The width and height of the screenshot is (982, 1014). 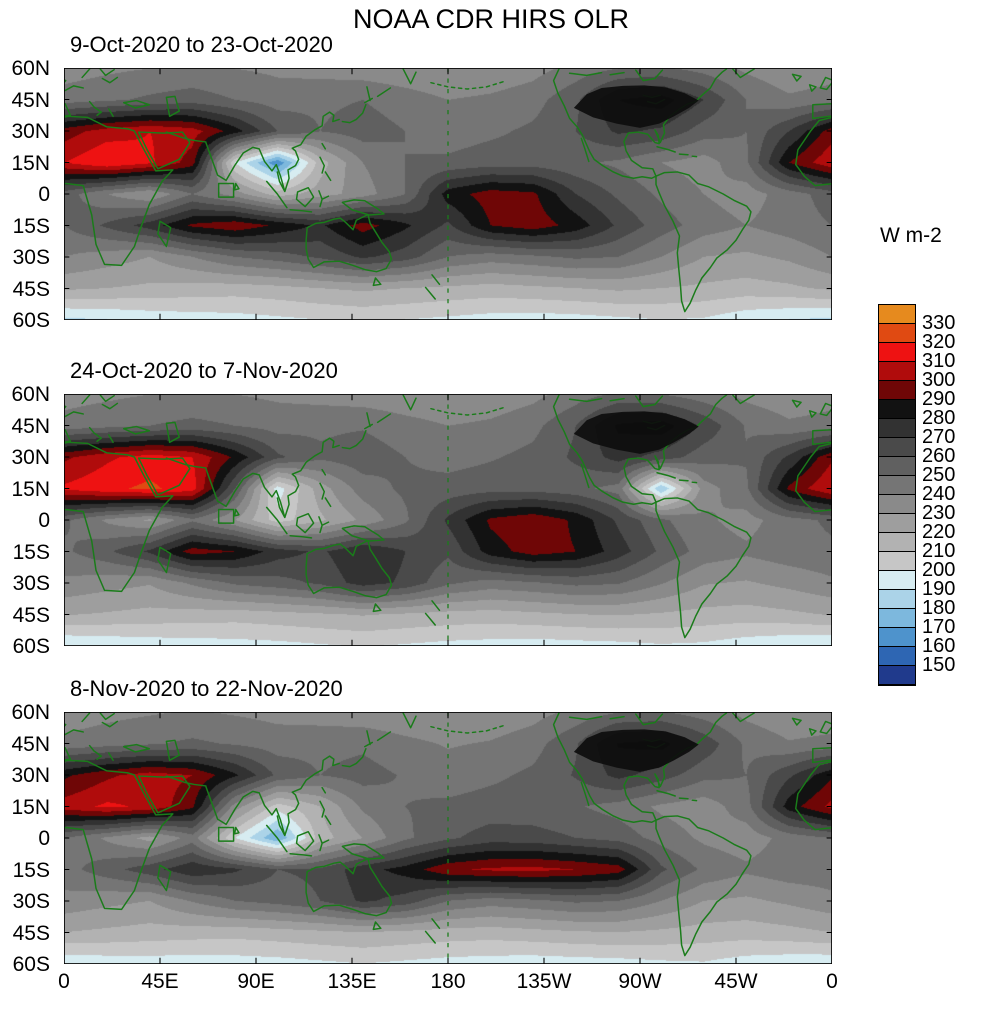 I want to click on colorbar-scale, so click(x=897, y=495).